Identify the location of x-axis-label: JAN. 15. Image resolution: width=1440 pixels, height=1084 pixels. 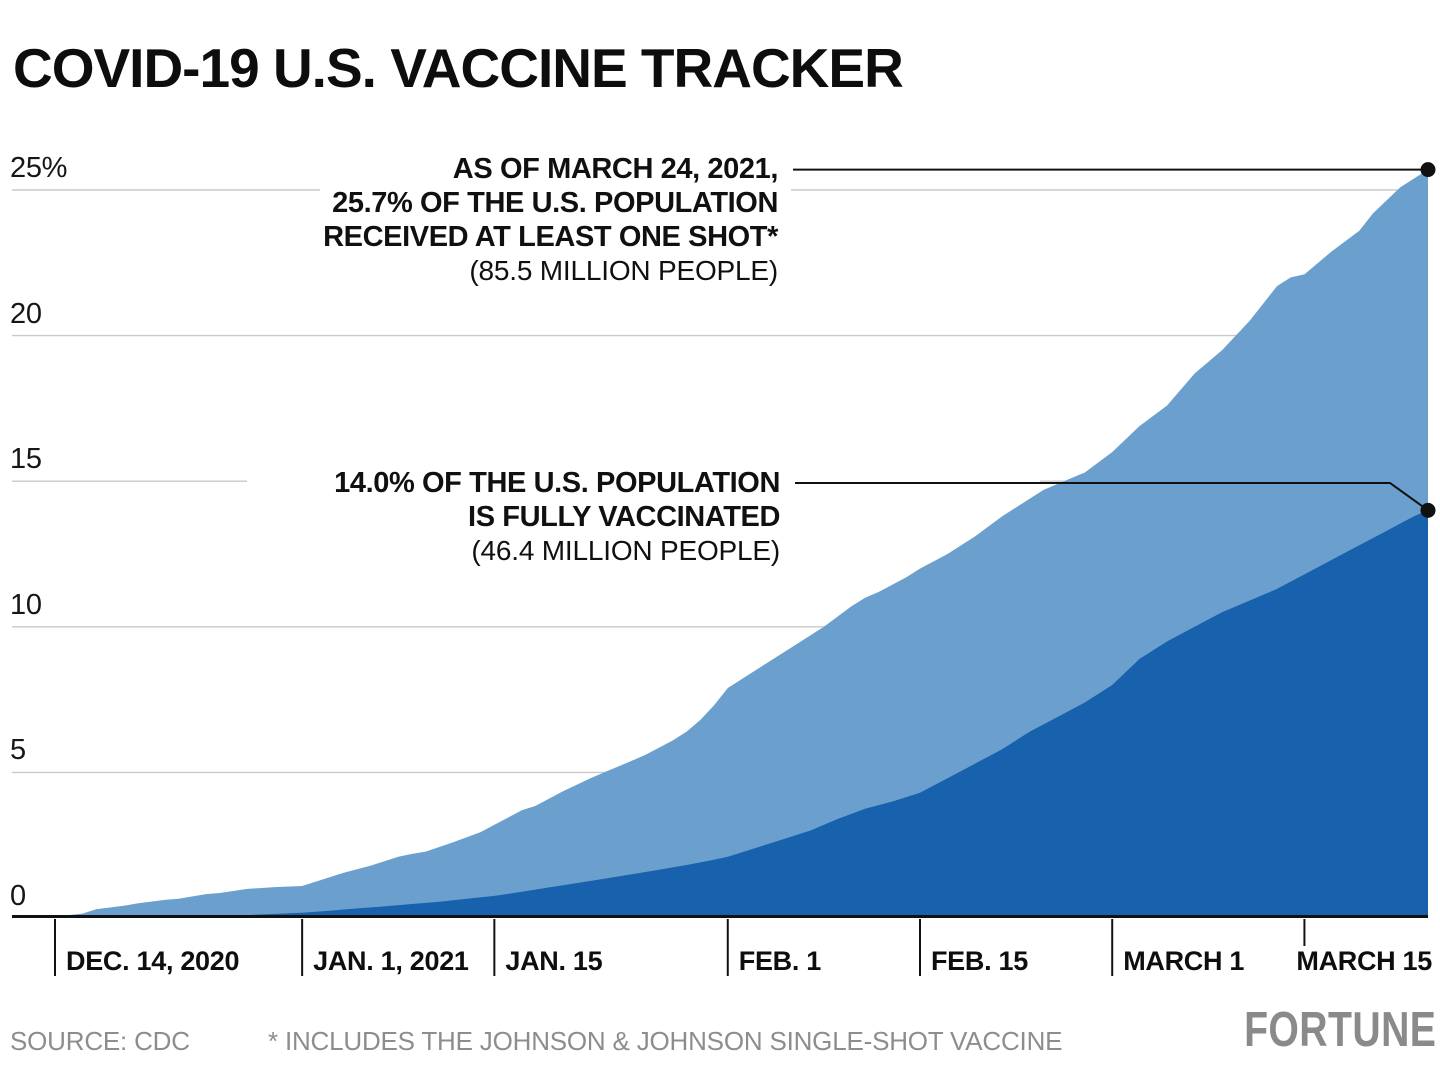
(554, 961).